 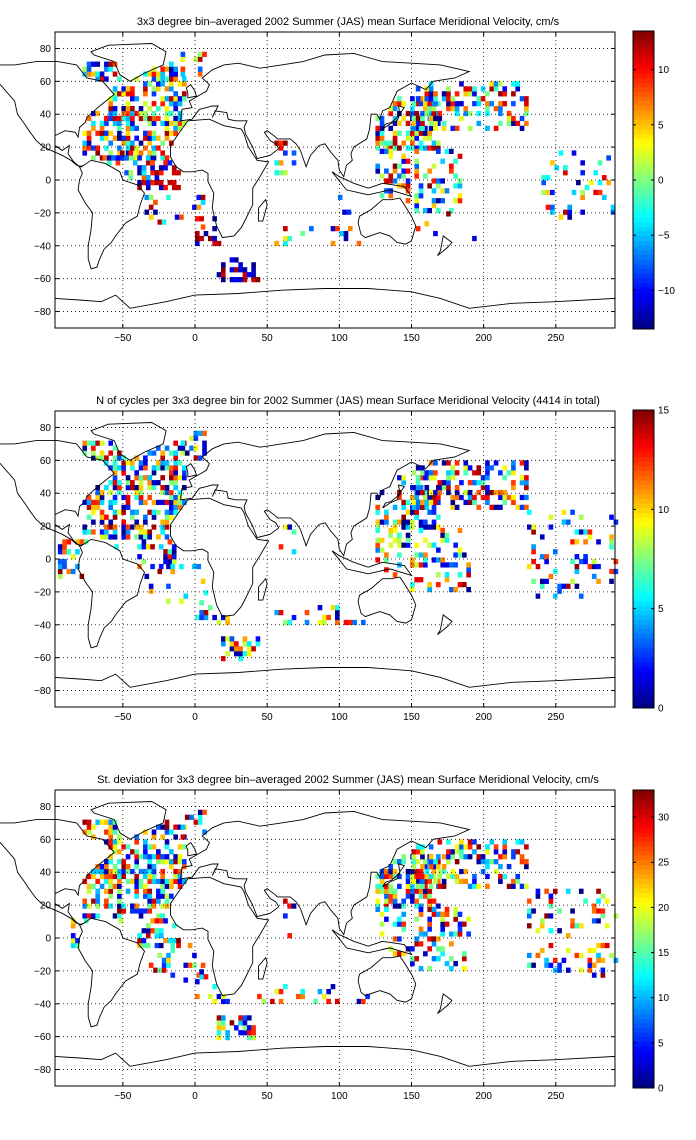 I want to click on colorbar-tick-label: 10, so click(x=664, y=998).